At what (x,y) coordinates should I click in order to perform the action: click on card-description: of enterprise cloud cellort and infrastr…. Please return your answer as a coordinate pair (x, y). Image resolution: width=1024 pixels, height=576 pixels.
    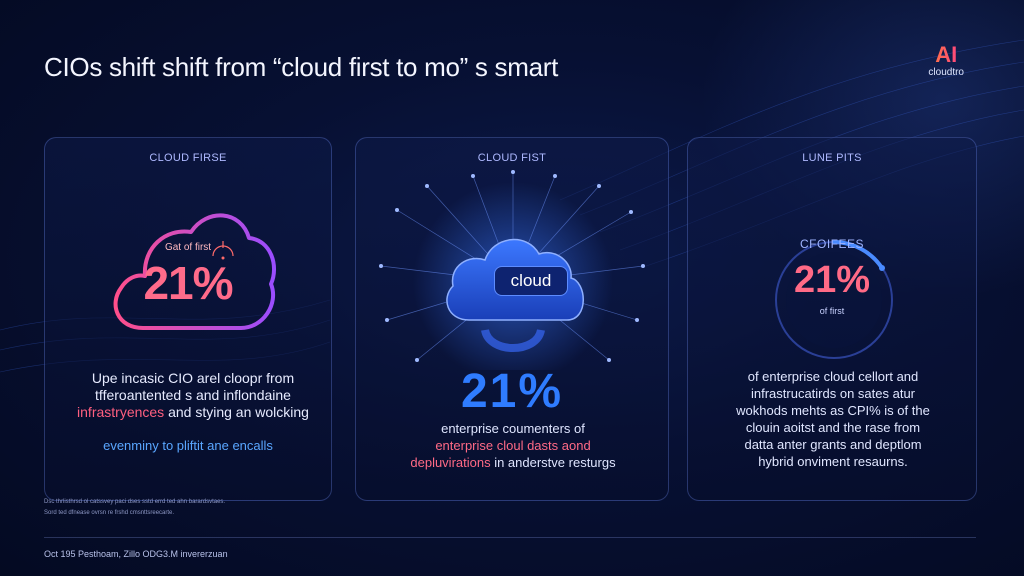
    Looking at the image, I should click on (833, 419).